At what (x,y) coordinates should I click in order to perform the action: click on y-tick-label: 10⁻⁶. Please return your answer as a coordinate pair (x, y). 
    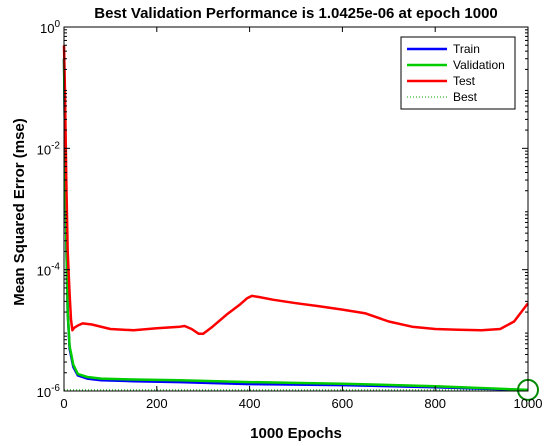
    Looking at the image, I should click on (49, 391).